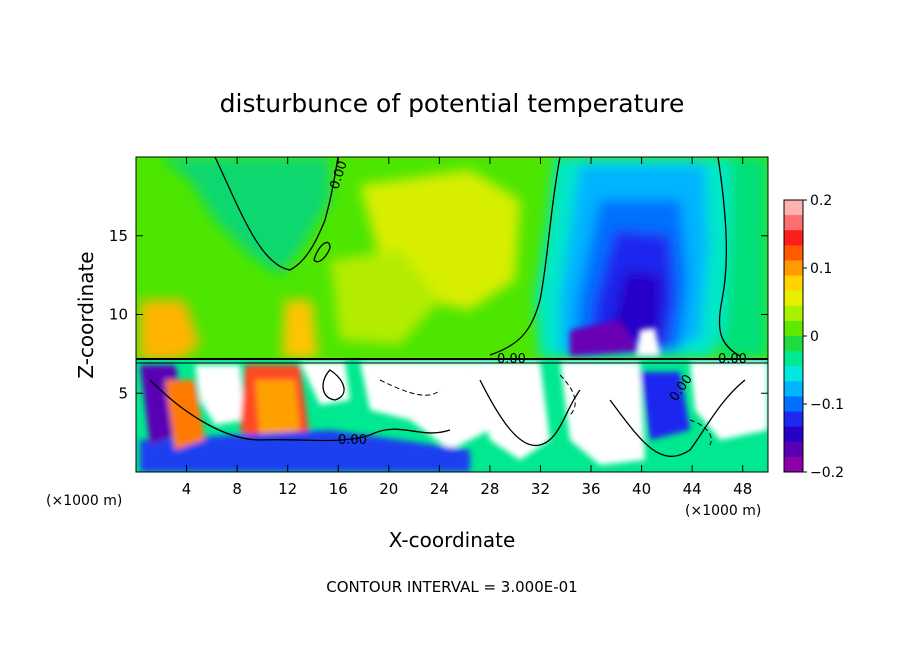 The image size is (904, 654). Describe the element at coordinates (814, 337) in the screenshot. I see `colorbar-tick-label: 0` at that location.